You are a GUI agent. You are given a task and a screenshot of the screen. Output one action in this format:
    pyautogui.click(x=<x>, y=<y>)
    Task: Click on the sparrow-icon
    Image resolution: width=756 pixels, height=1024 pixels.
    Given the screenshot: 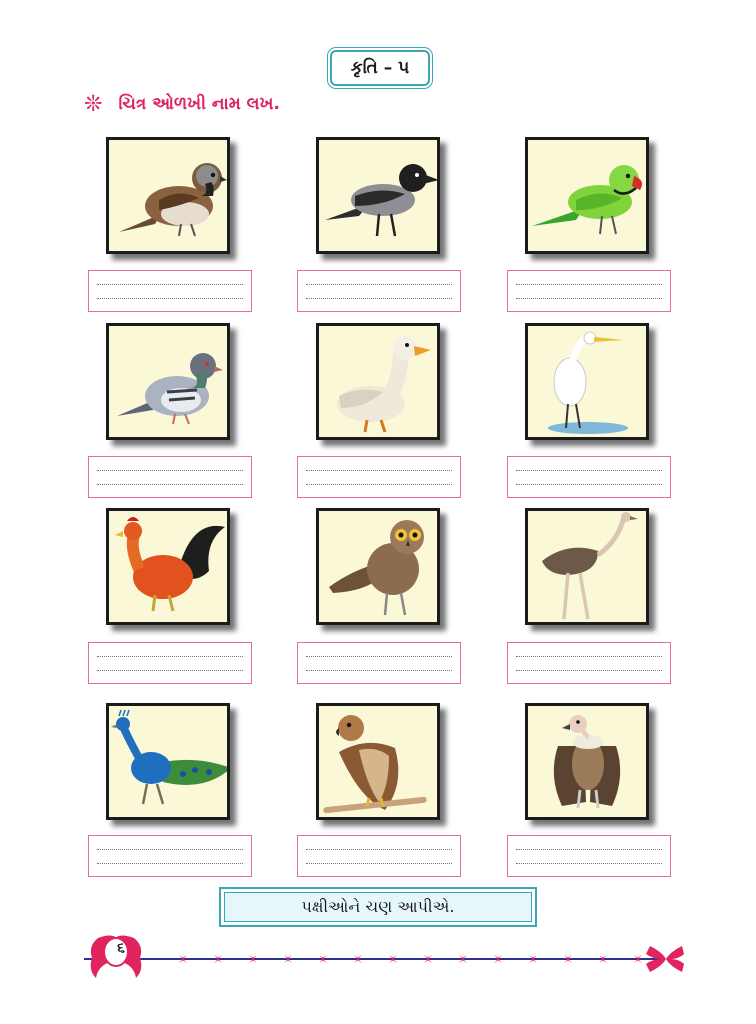 What is the action you would take?
    pyautogui.click(x=173, y=200)
    